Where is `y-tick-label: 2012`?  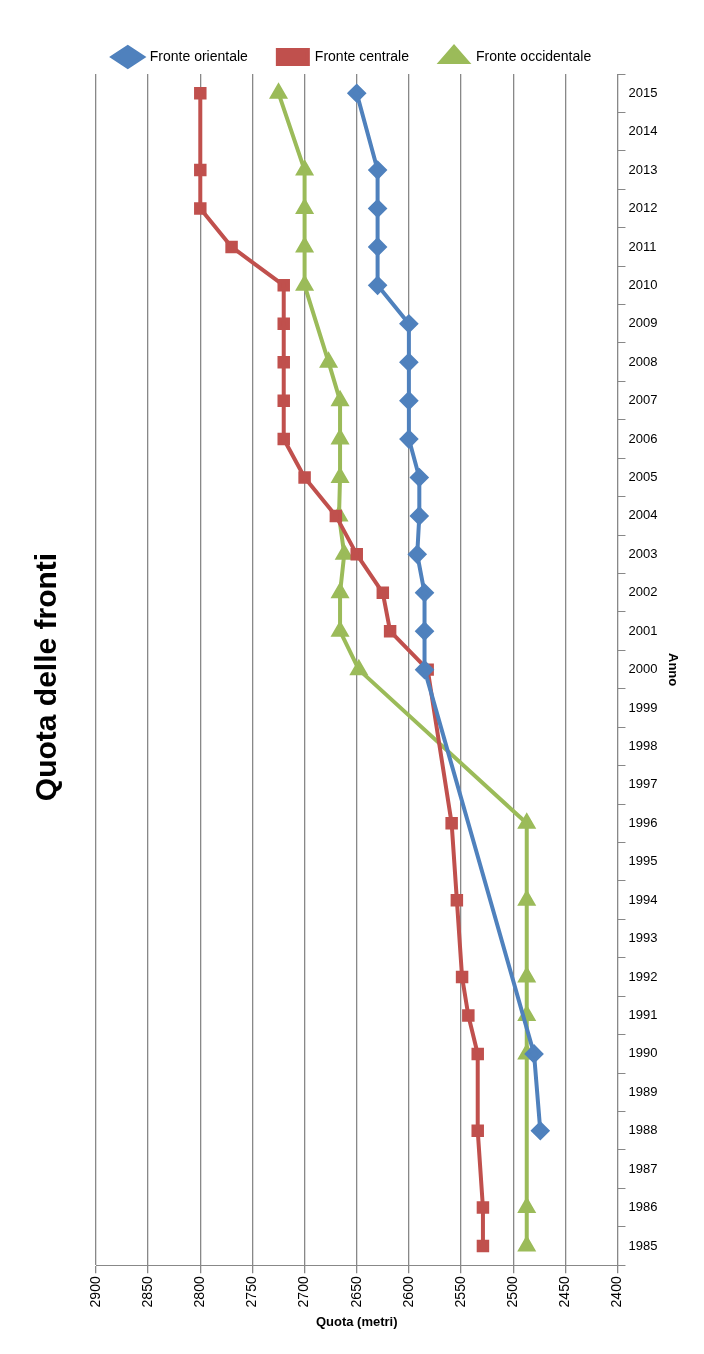
y-tick-label: 2012 is located at coordinates (643, 208).